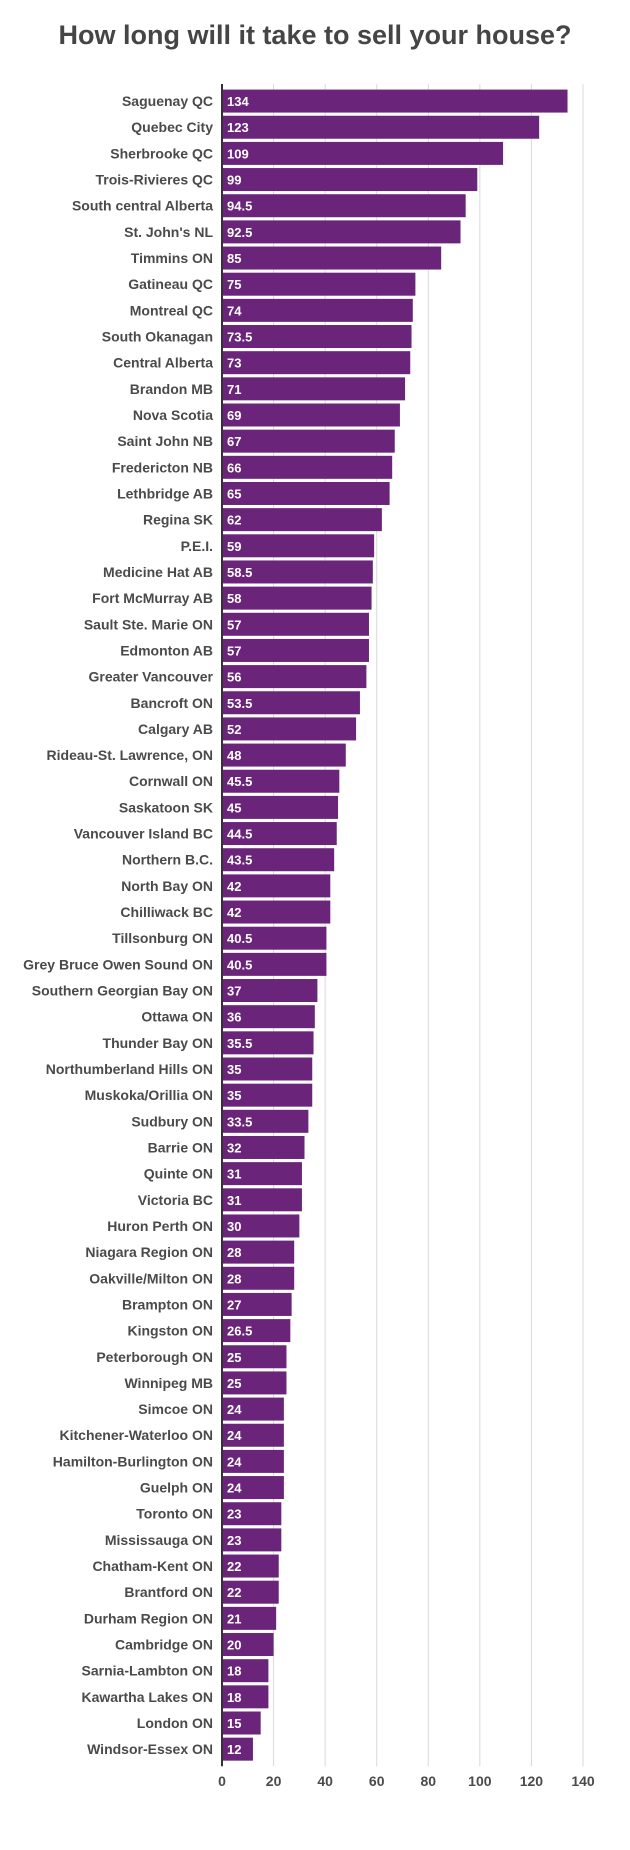 The width and height of the screenshot is (630, 1850). Describe the element at coordinates (171, 310) in the screenshot. I see `category-label: Montreal QC` at that location.